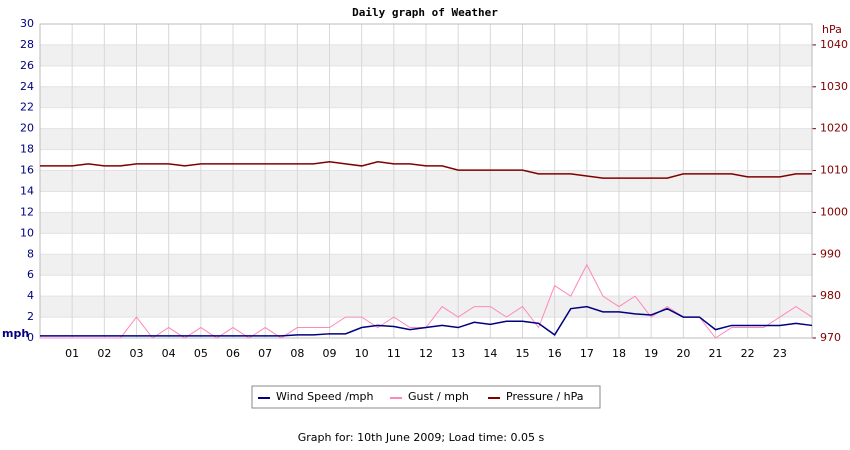 Image resolution: width=850 pixels, height=450 pixels. Describe the element at coordinates (104, 353) in the screenshot. I see `x-tick-label: 02` at that location.